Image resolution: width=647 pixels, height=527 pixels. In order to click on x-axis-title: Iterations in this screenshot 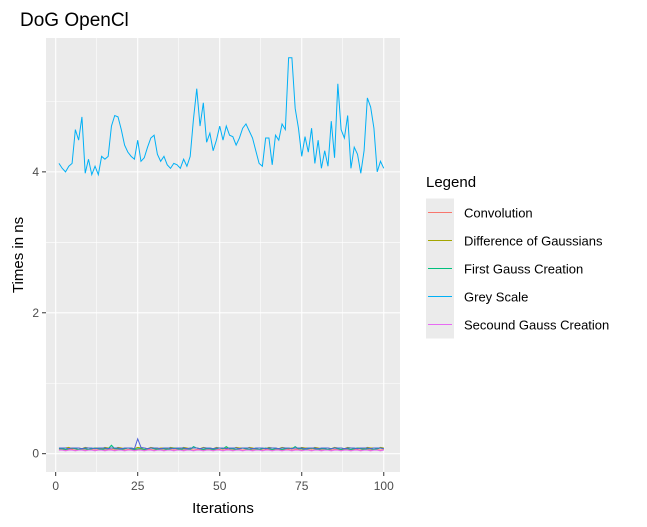, I will do `click(223, 508)`.